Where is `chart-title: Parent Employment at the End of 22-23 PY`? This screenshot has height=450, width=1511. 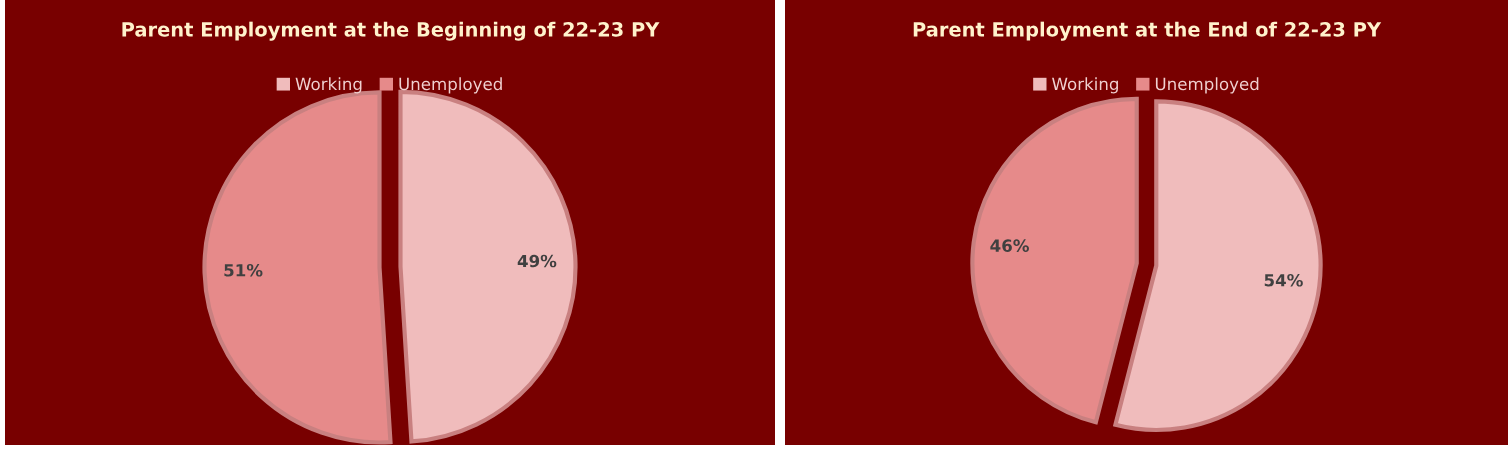
chart-title: Parent Employment at the End of 22-23 PY is located at coordinates (1147, 31).